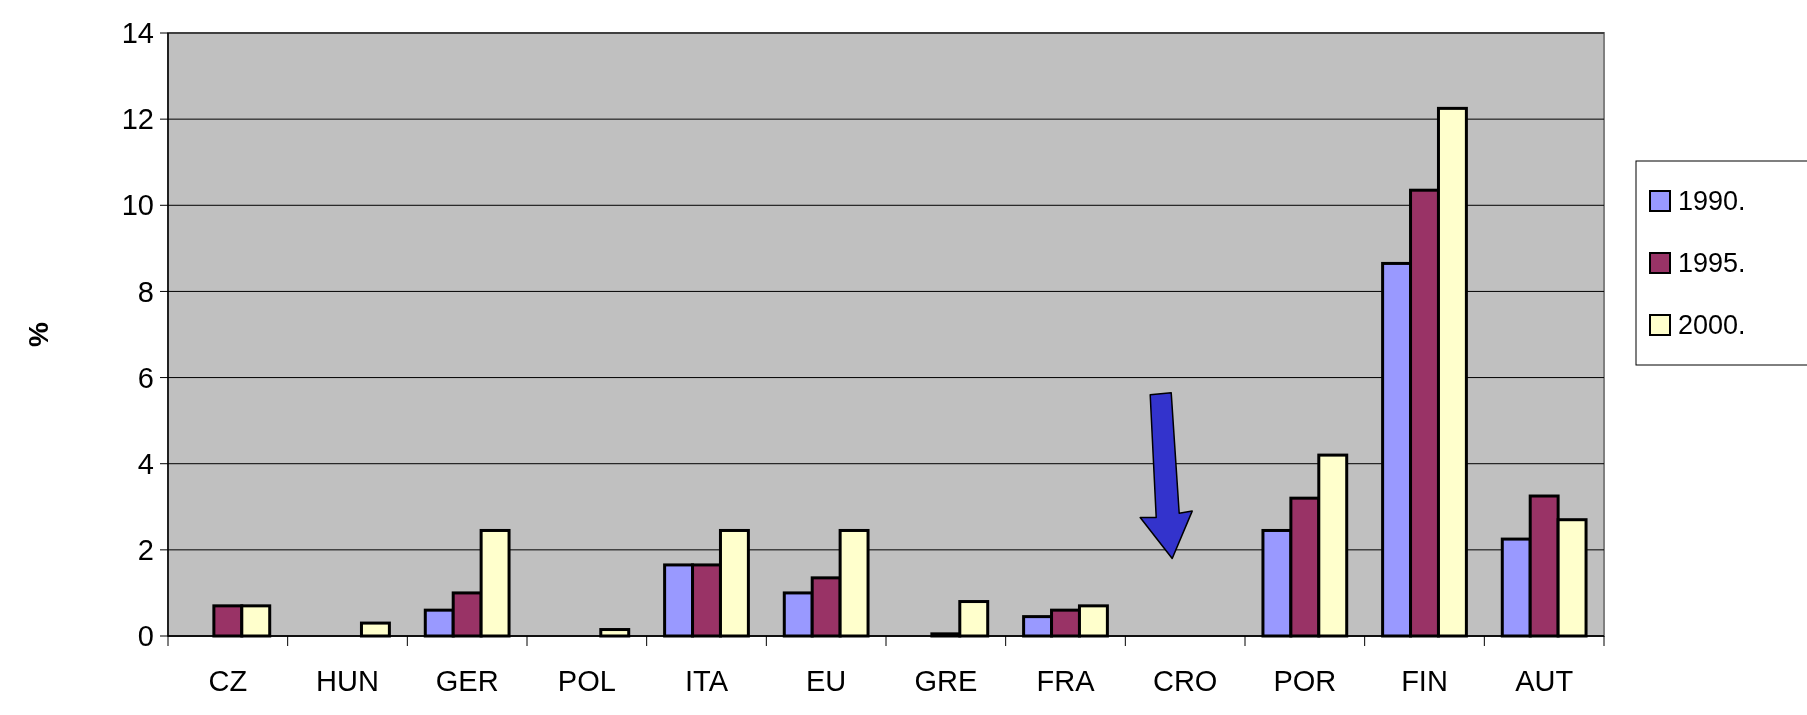  Describe the element at coordinates (145, 377) in the screenshot. I see `y-tick-label: 6` at that location.